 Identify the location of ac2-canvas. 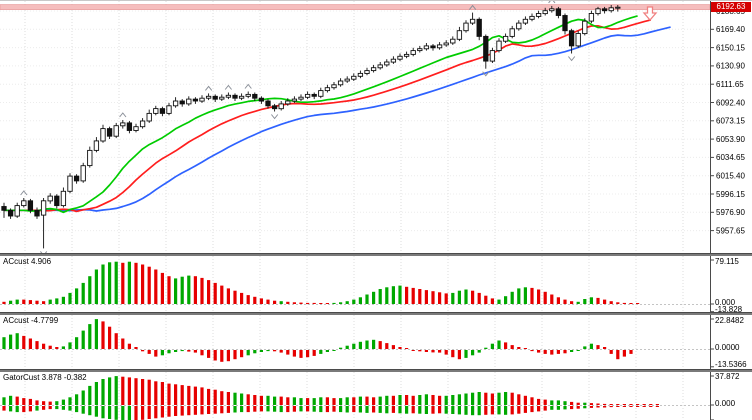
(376, 342).